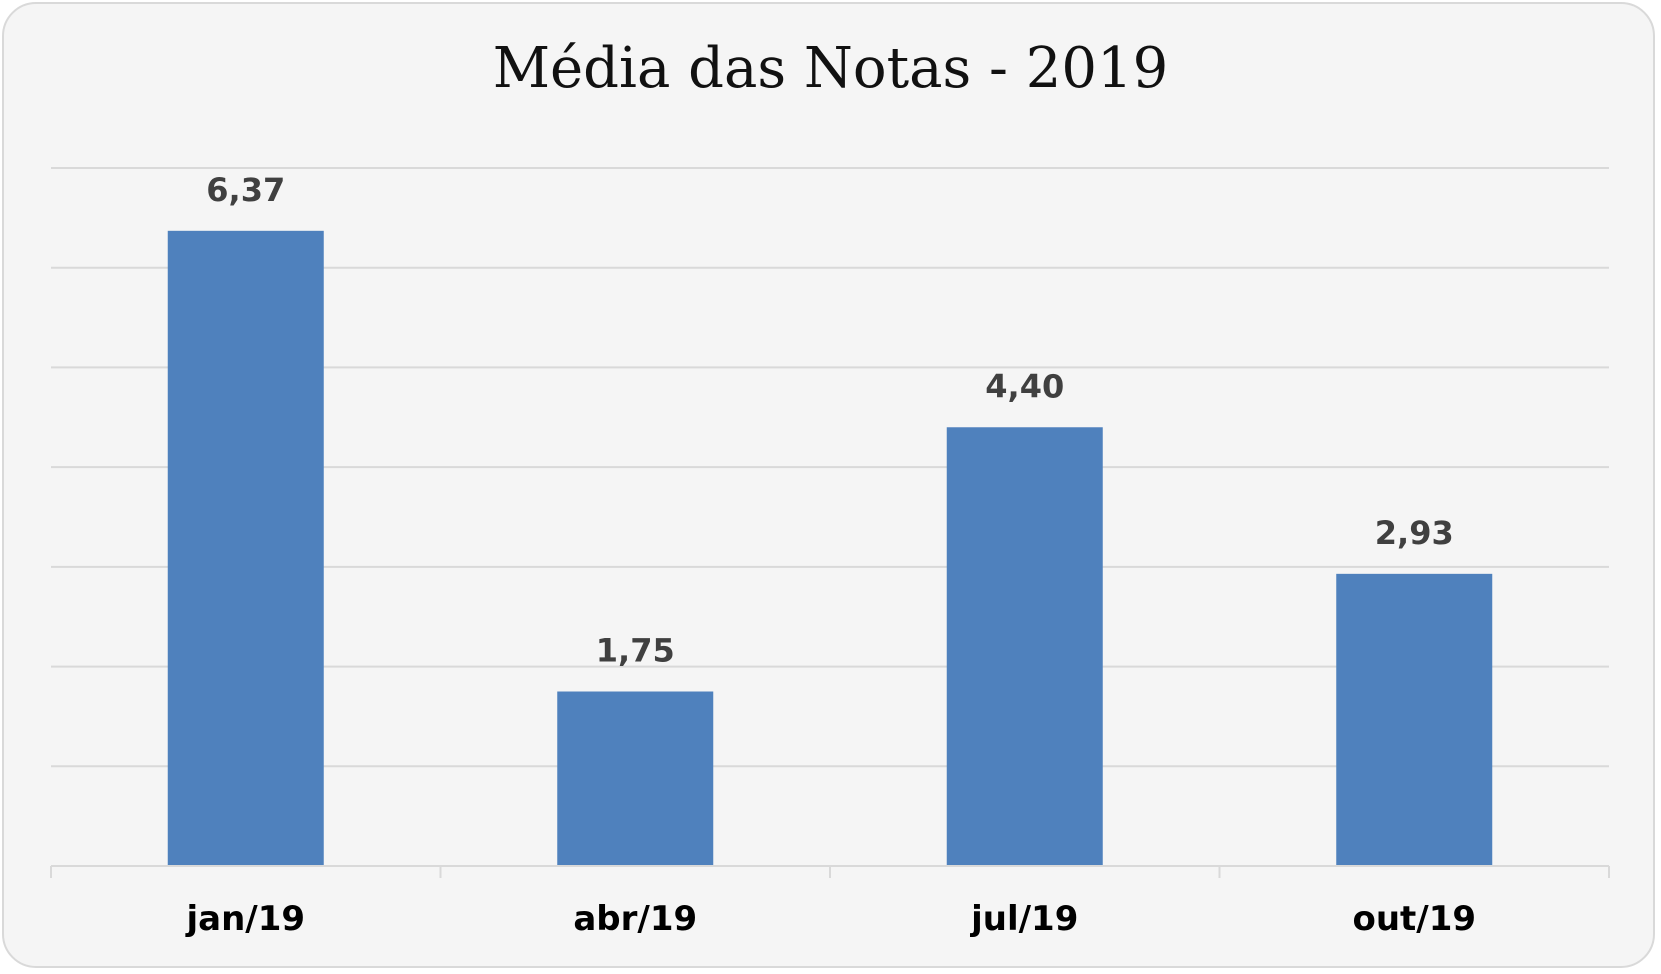 This screenshot has height=974, width=1661. I want to click on x-tick-label: abr/19, so click(635, 919).